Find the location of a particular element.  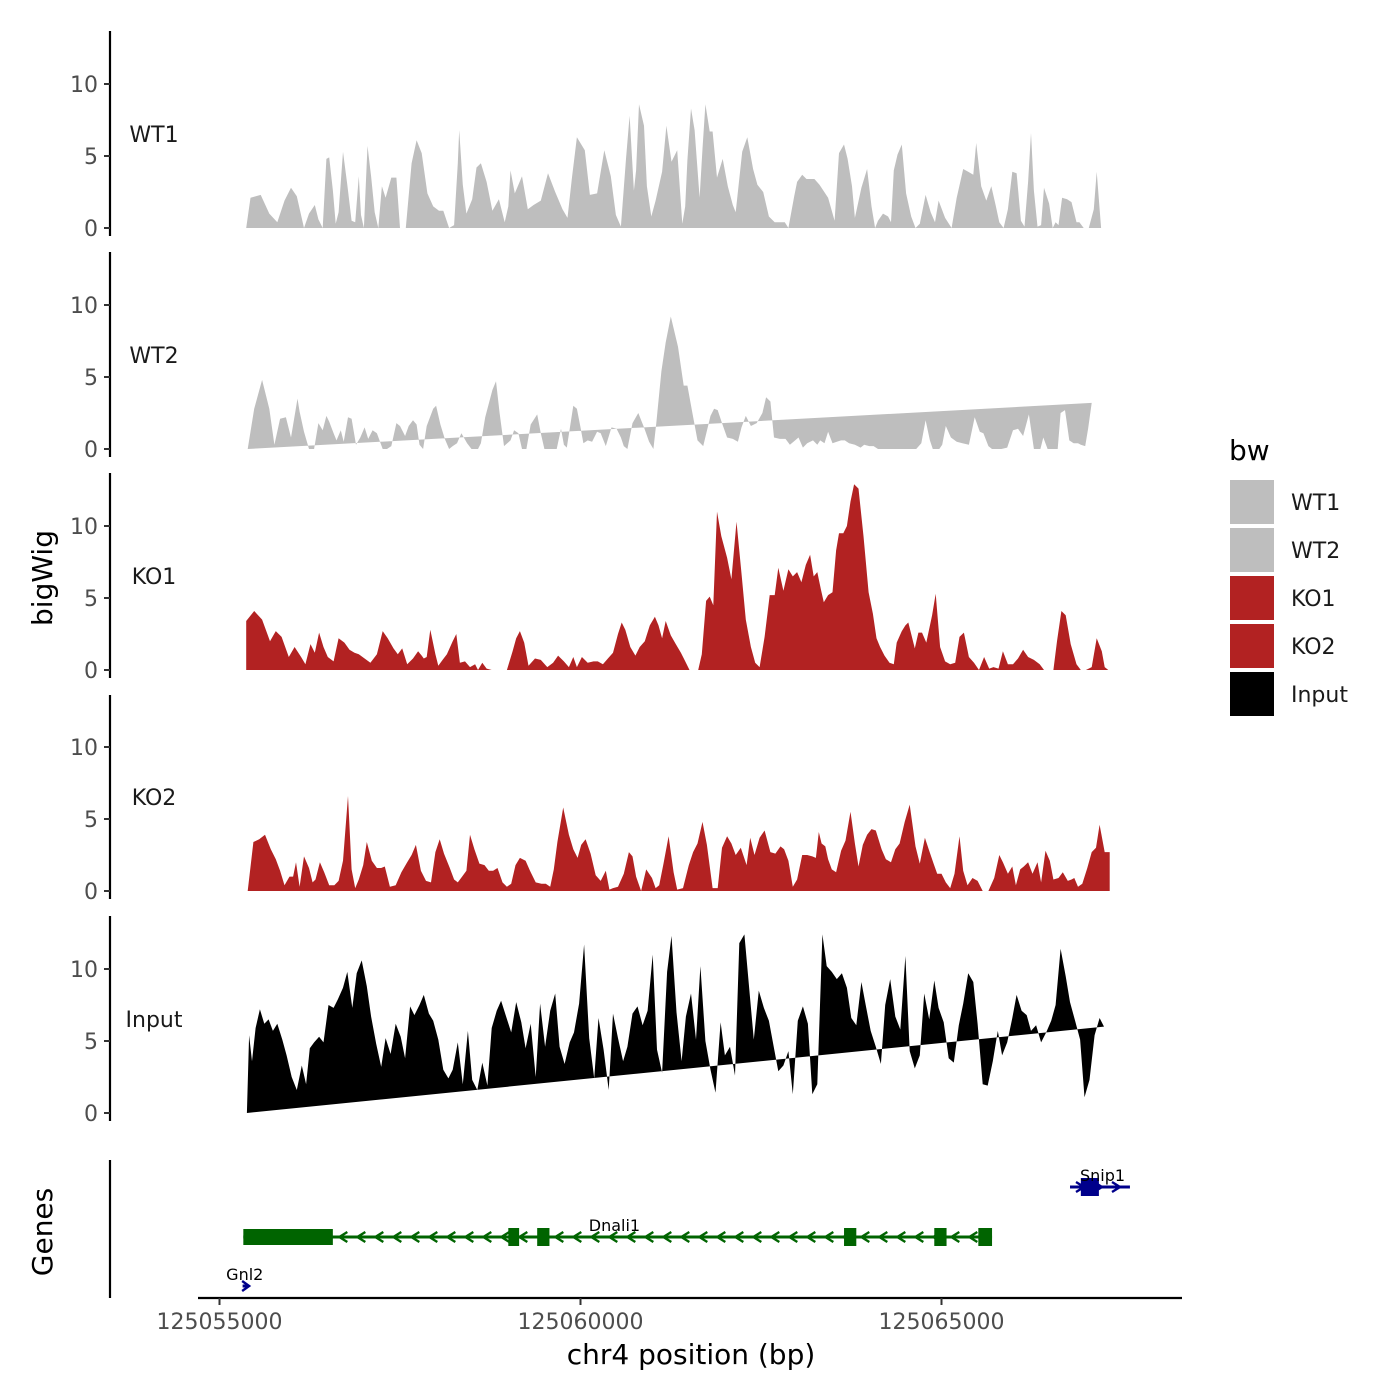

legend-key-input is located at coordinates (1252, 694).